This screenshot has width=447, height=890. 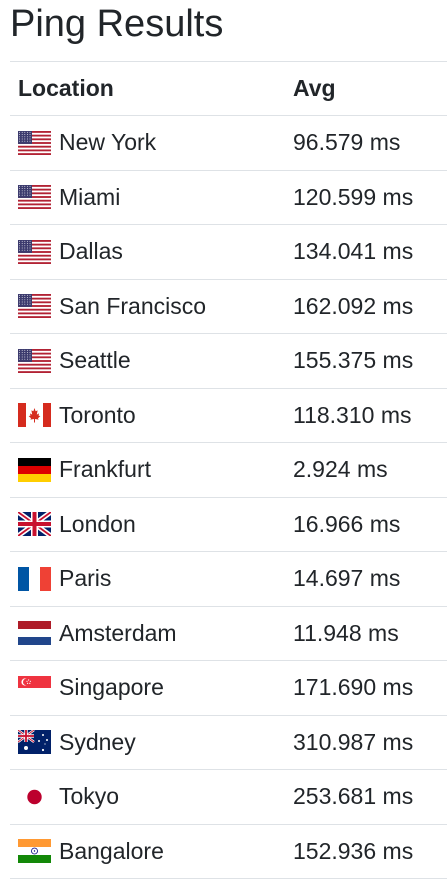 What do you see at coordinates (352, 414) in the screenshot?
I see `avg-ping-value: 118.310 ms` at bounding box center [352, 414].